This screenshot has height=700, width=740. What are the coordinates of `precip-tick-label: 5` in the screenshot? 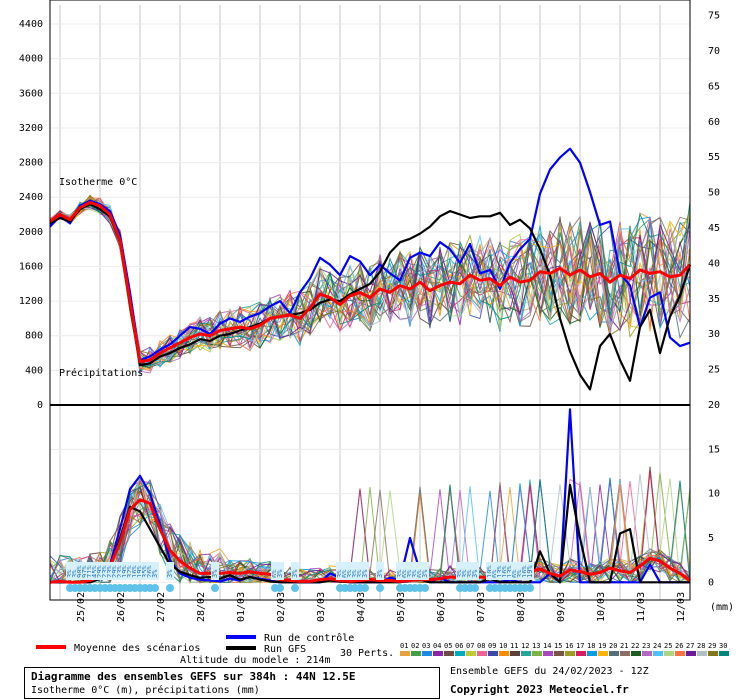 It's located at (711, 538).